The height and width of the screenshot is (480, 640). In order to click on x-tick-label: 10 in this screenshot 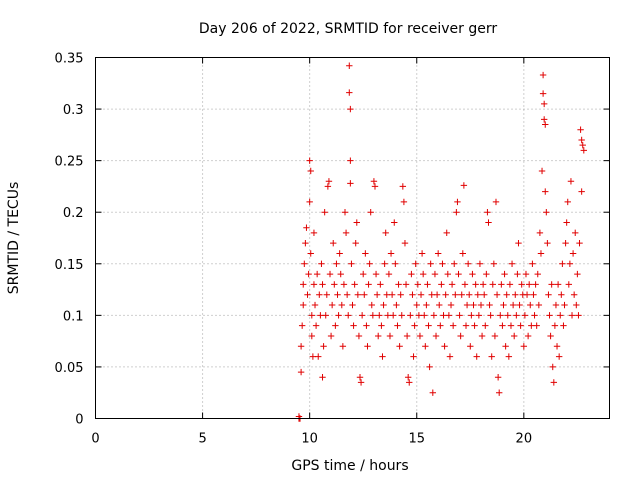, I will do `click(309, 439)`.